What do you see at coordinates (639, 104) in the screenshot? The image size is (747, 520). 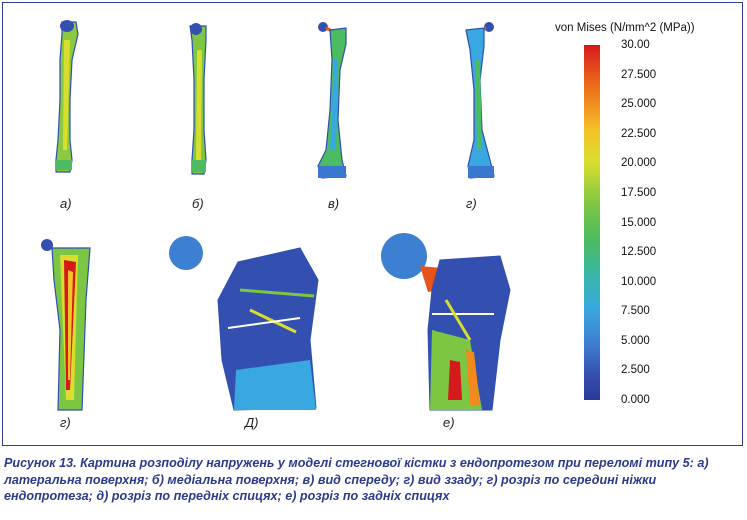 I see `colorbar-tick-label: 25.000` at bounding box center [639, 104].